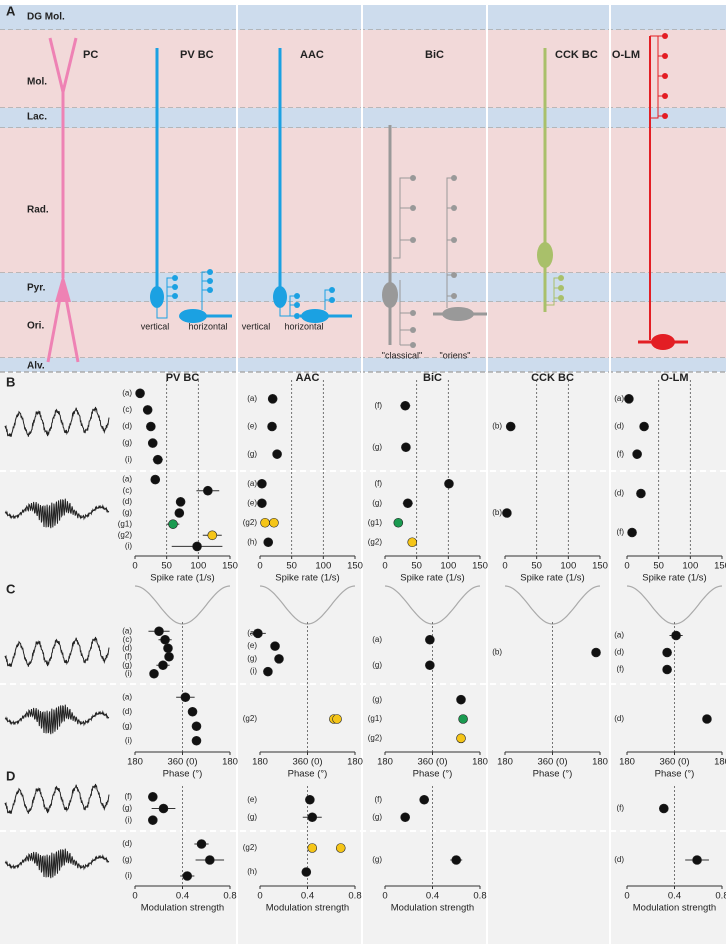 This screenshot has height=944, width=726. I want to click on layer-label: Ori., so click(35, 326).